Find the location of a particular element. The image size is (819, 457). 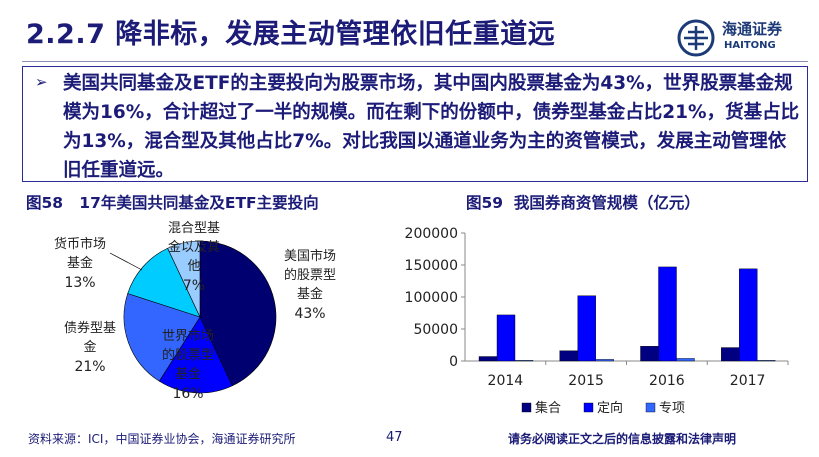

leader-line is located at coordinates (126, 261).